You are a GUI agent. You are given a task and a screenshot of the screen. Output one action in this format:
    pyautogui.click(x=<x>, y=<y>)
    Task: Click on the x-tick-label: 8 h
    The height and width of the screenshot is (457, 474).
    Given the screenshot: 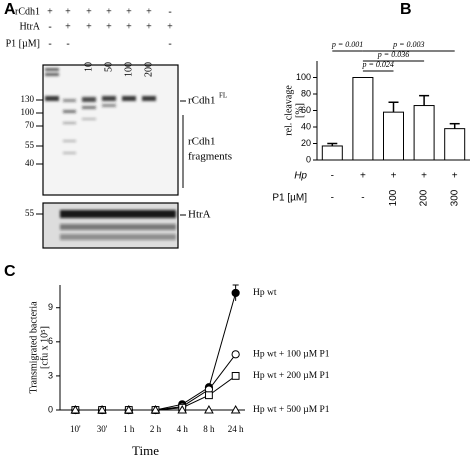 What is the action you would take?
    pyautogui.click(x=209, y=429)
    